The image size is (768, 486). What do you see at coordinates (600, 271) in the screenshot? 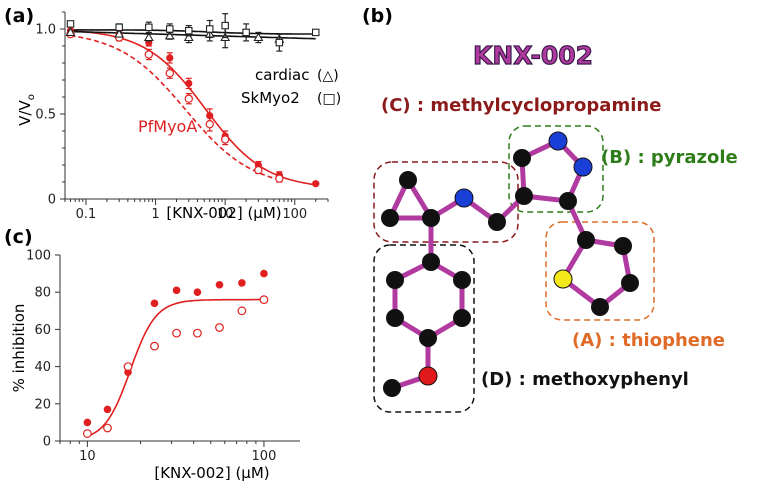
I see `group-a-box` at bounding box center [600, 271].